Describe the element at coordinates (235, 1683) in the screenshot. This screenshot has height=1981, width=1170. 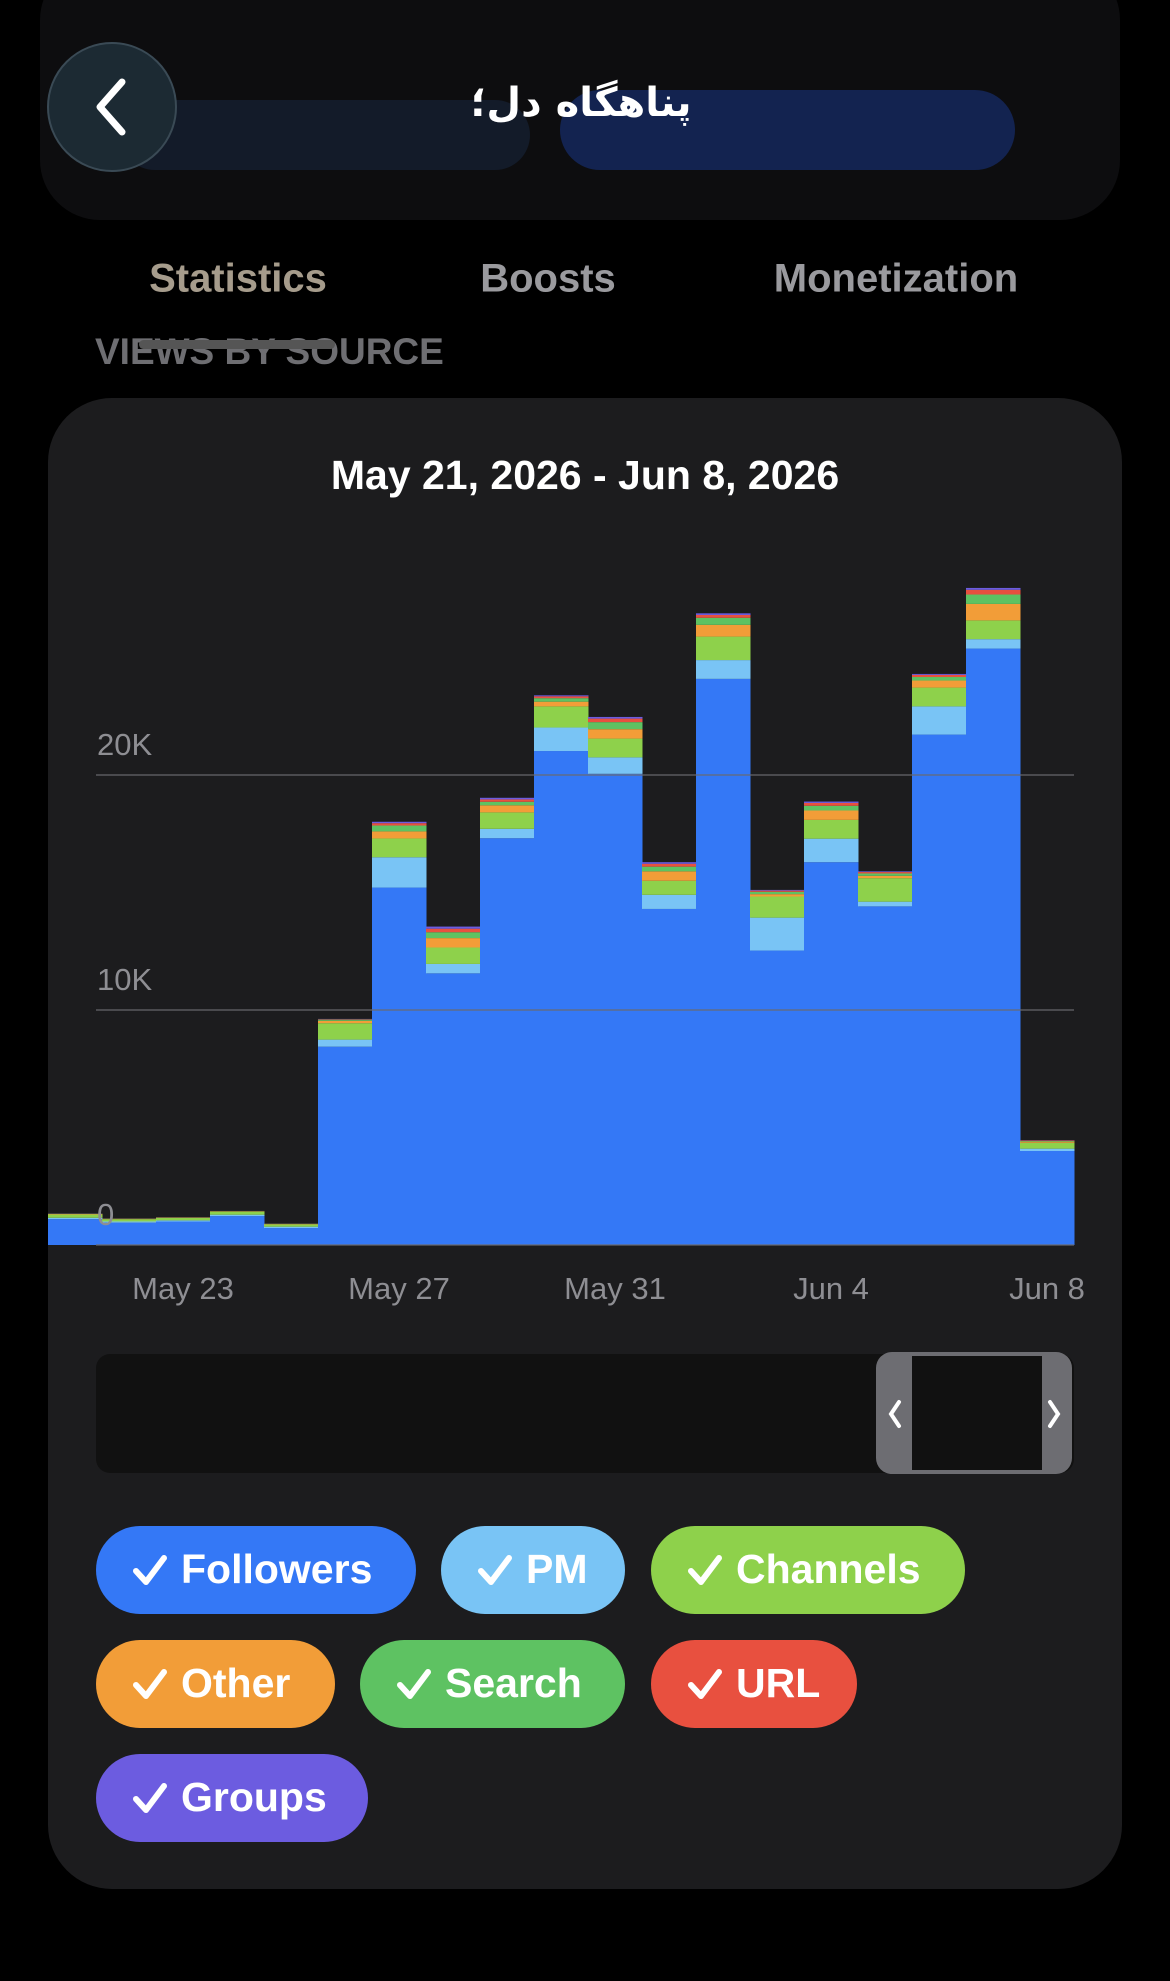
I see `legend-label: Other` at that location.